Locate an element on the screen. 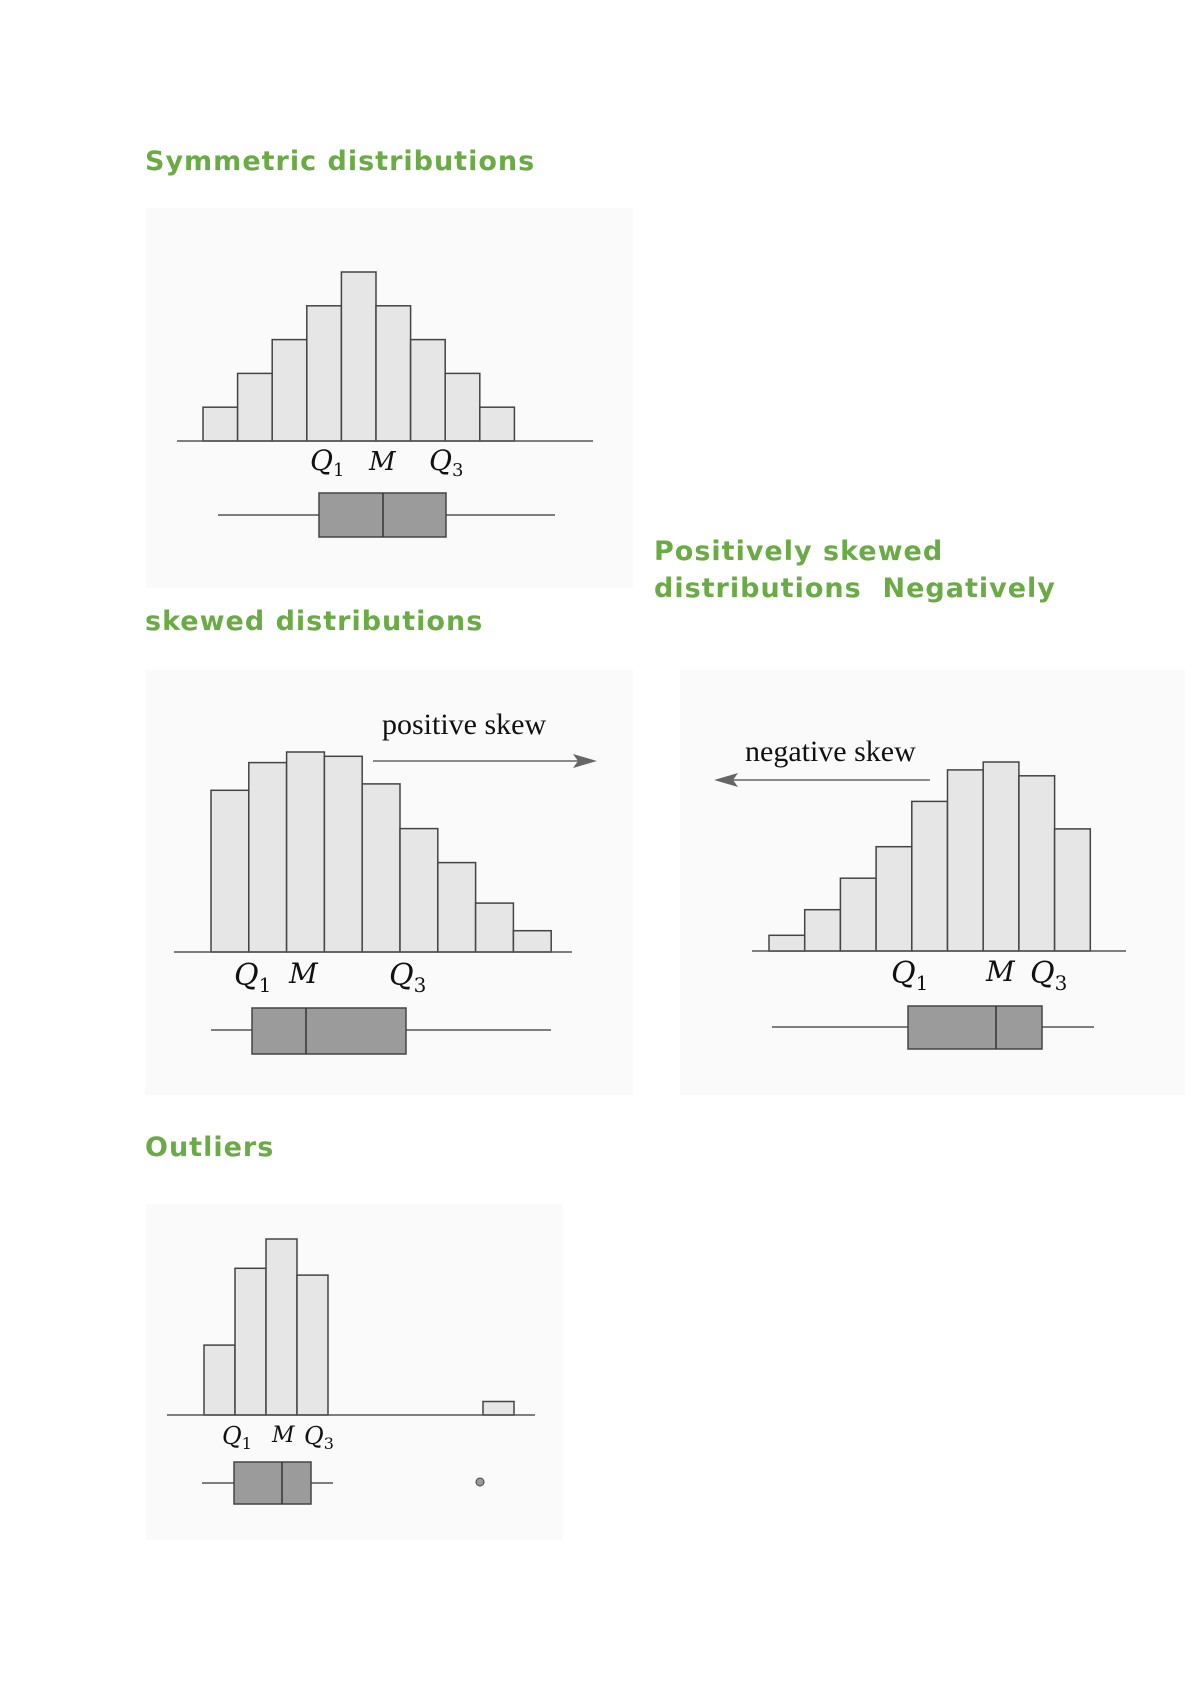 The height and width of the screenshot is (1698, 1200). heading-negatively-word: Negatively is located at coordinates (969, 588).